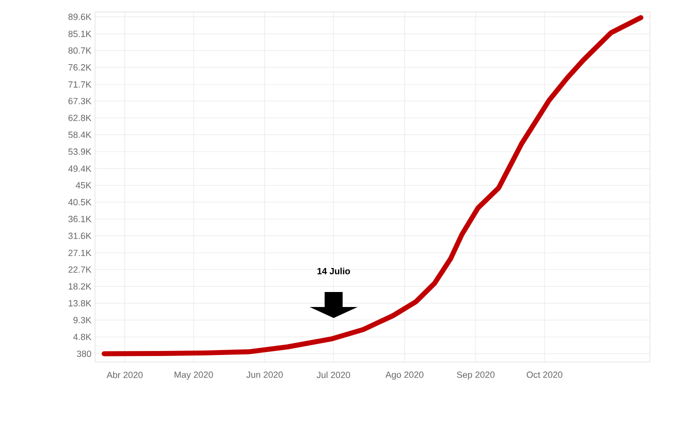 The height and width of the screenshot is (430, 680). Describe the element at coordinates (80, 135) in the screenshot. I see `y-tick-label: 58.4K` at that location.